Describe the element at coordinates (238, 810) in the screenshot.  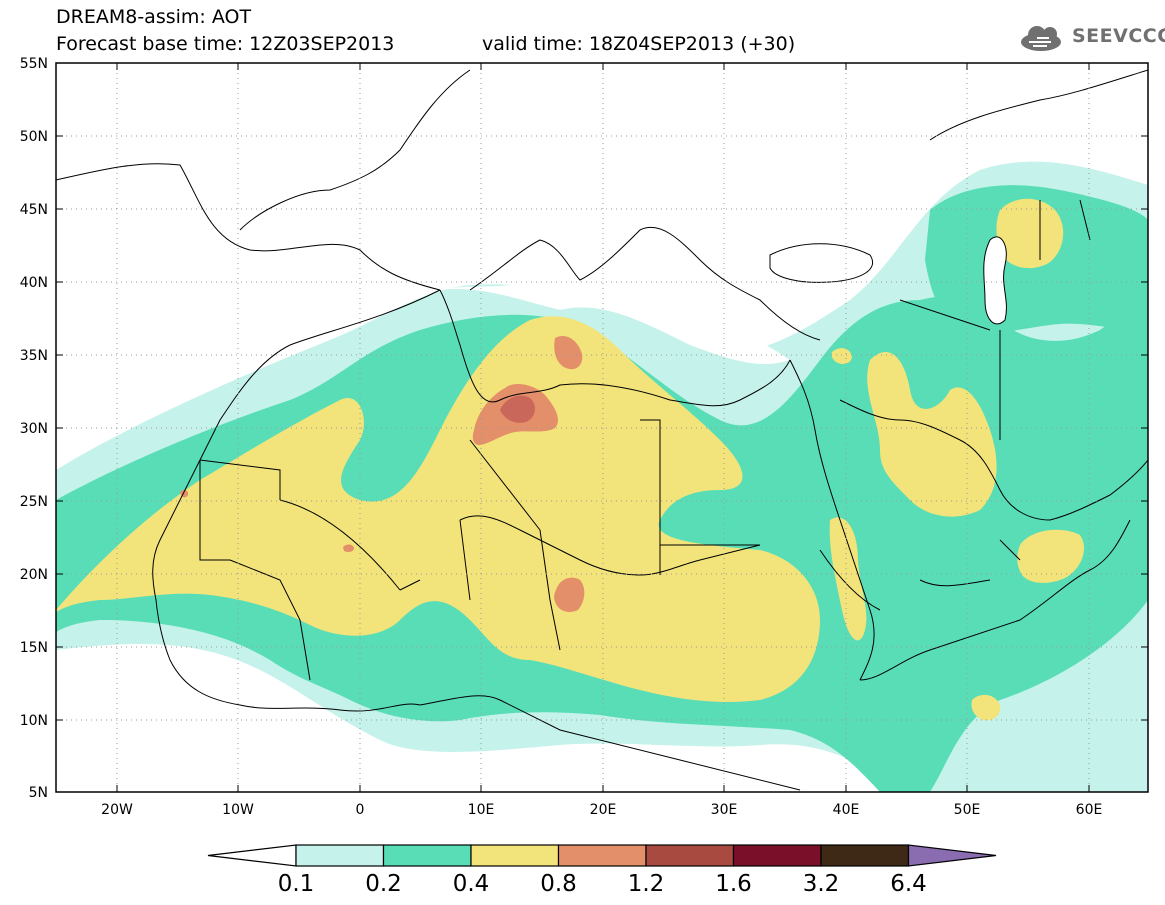
I see `lon-label-10w: 10W` at that location.